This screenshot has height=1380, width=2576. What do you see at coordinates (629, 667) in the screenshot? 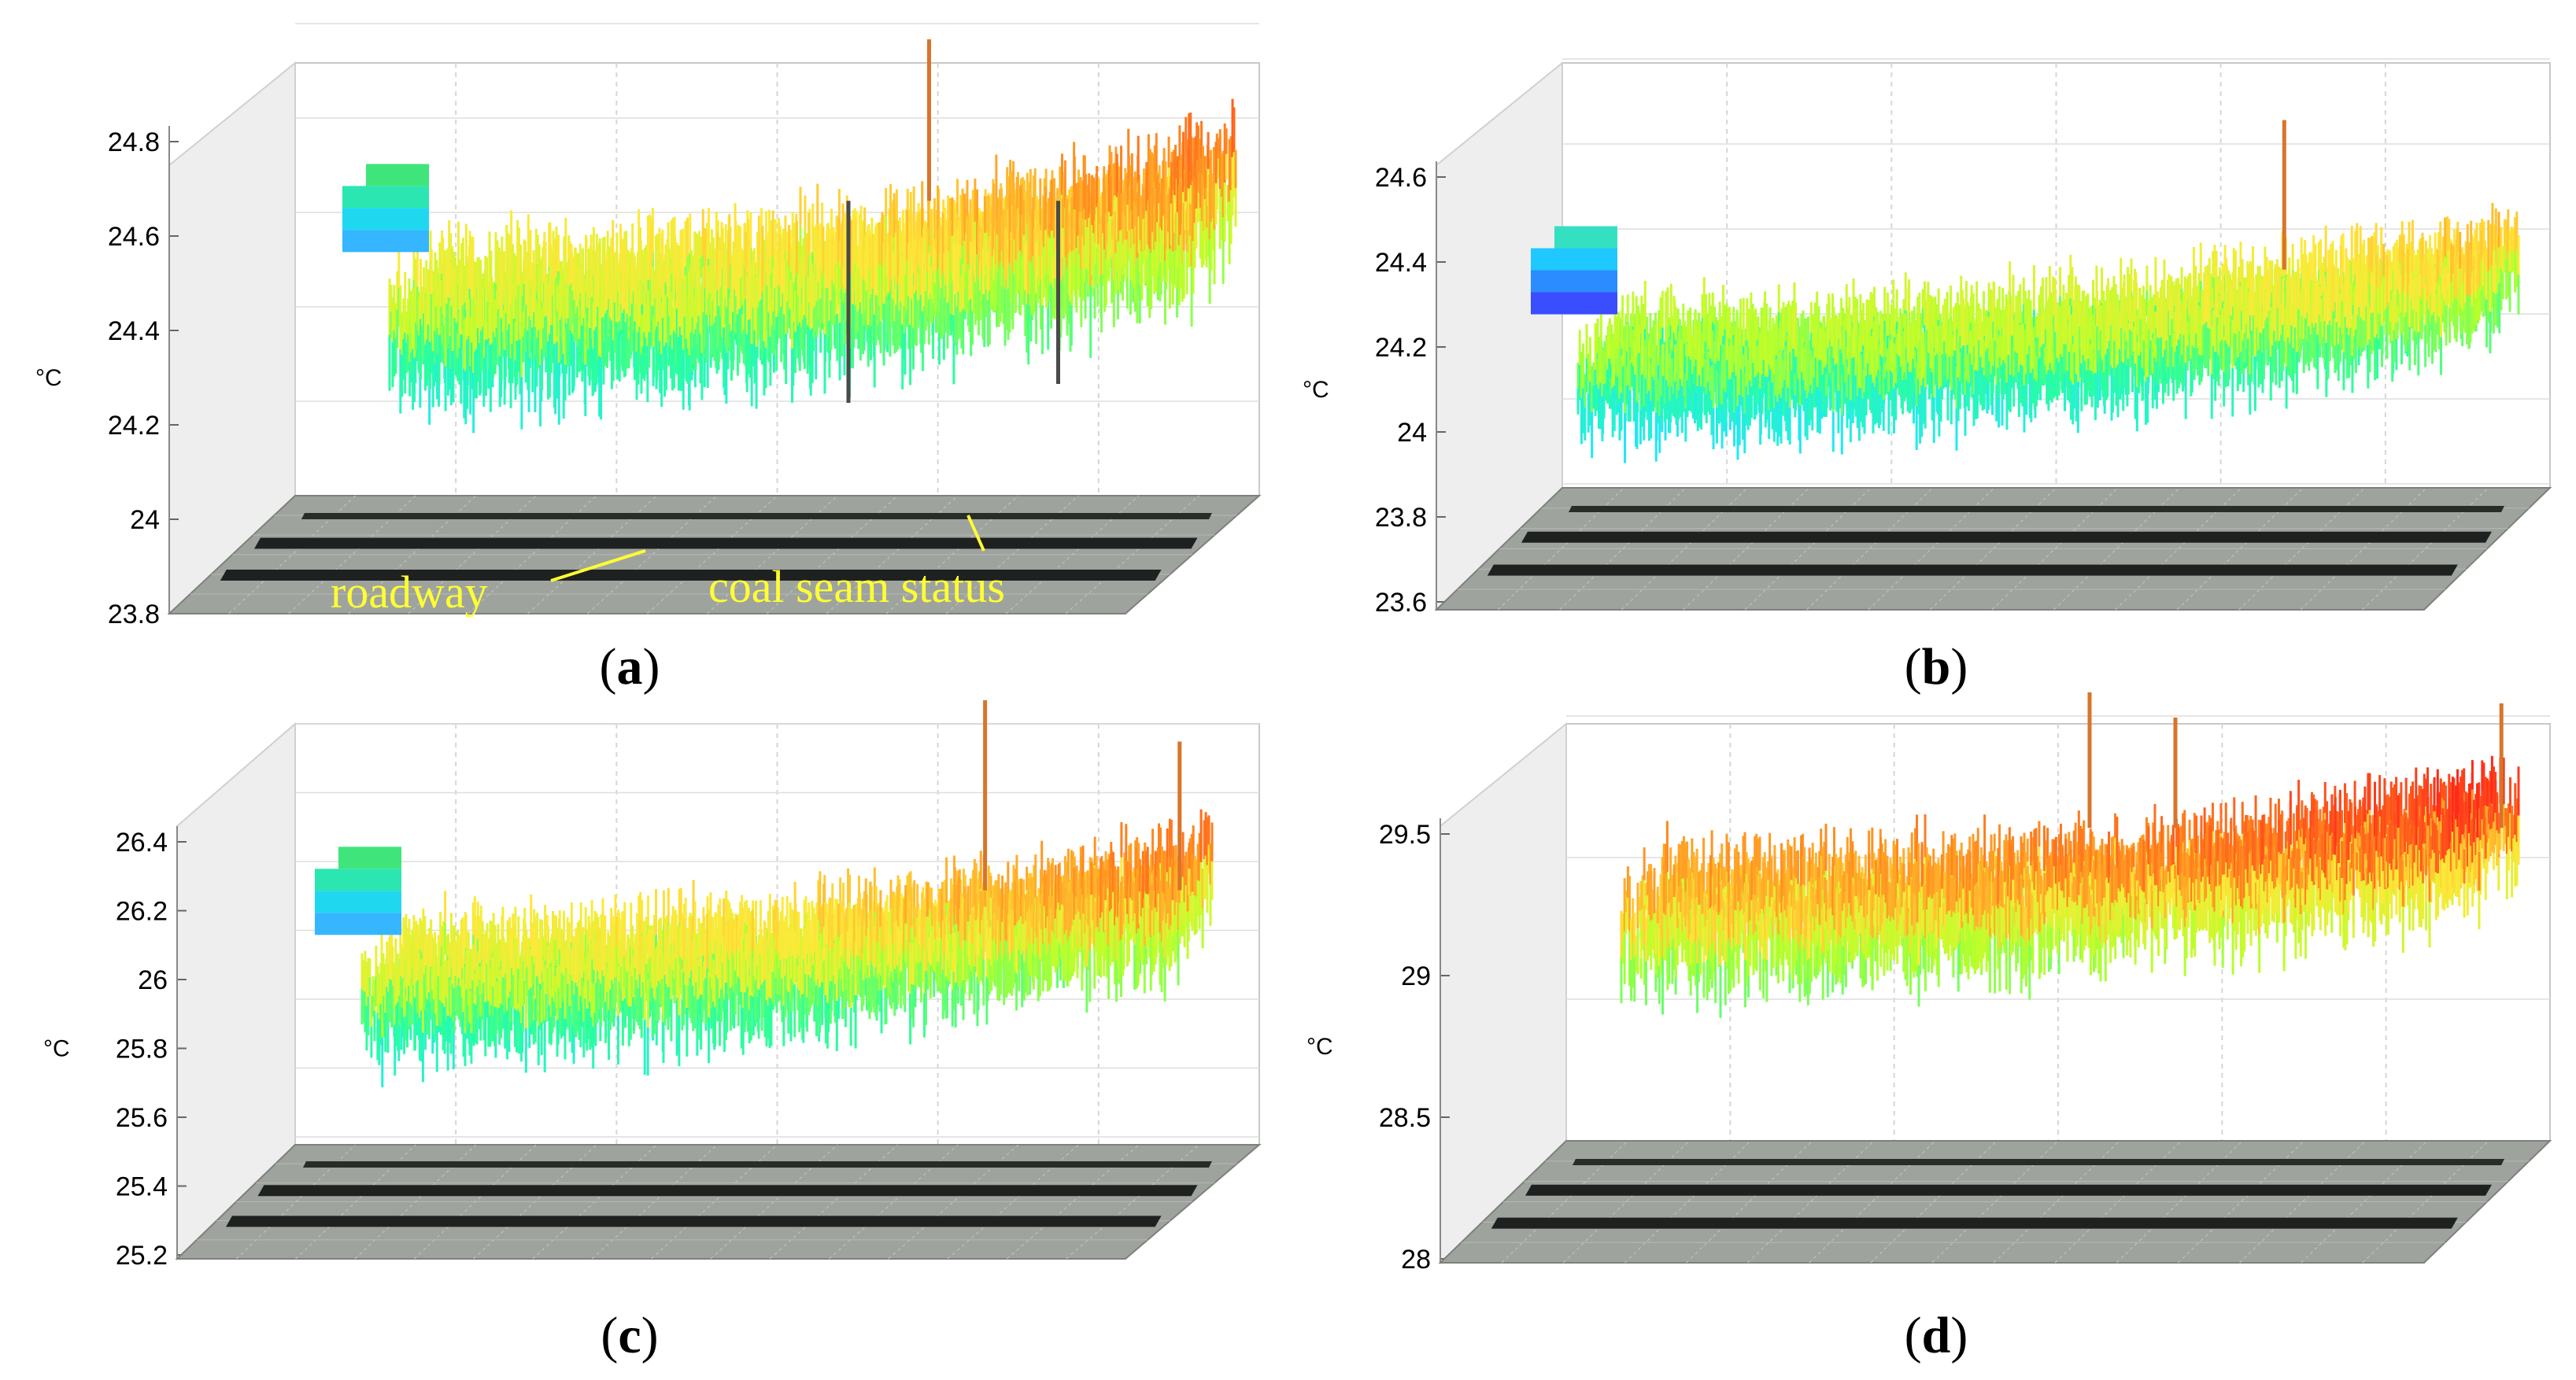
I see `panel-label-a: (a)` at bounding box center [629, 667].